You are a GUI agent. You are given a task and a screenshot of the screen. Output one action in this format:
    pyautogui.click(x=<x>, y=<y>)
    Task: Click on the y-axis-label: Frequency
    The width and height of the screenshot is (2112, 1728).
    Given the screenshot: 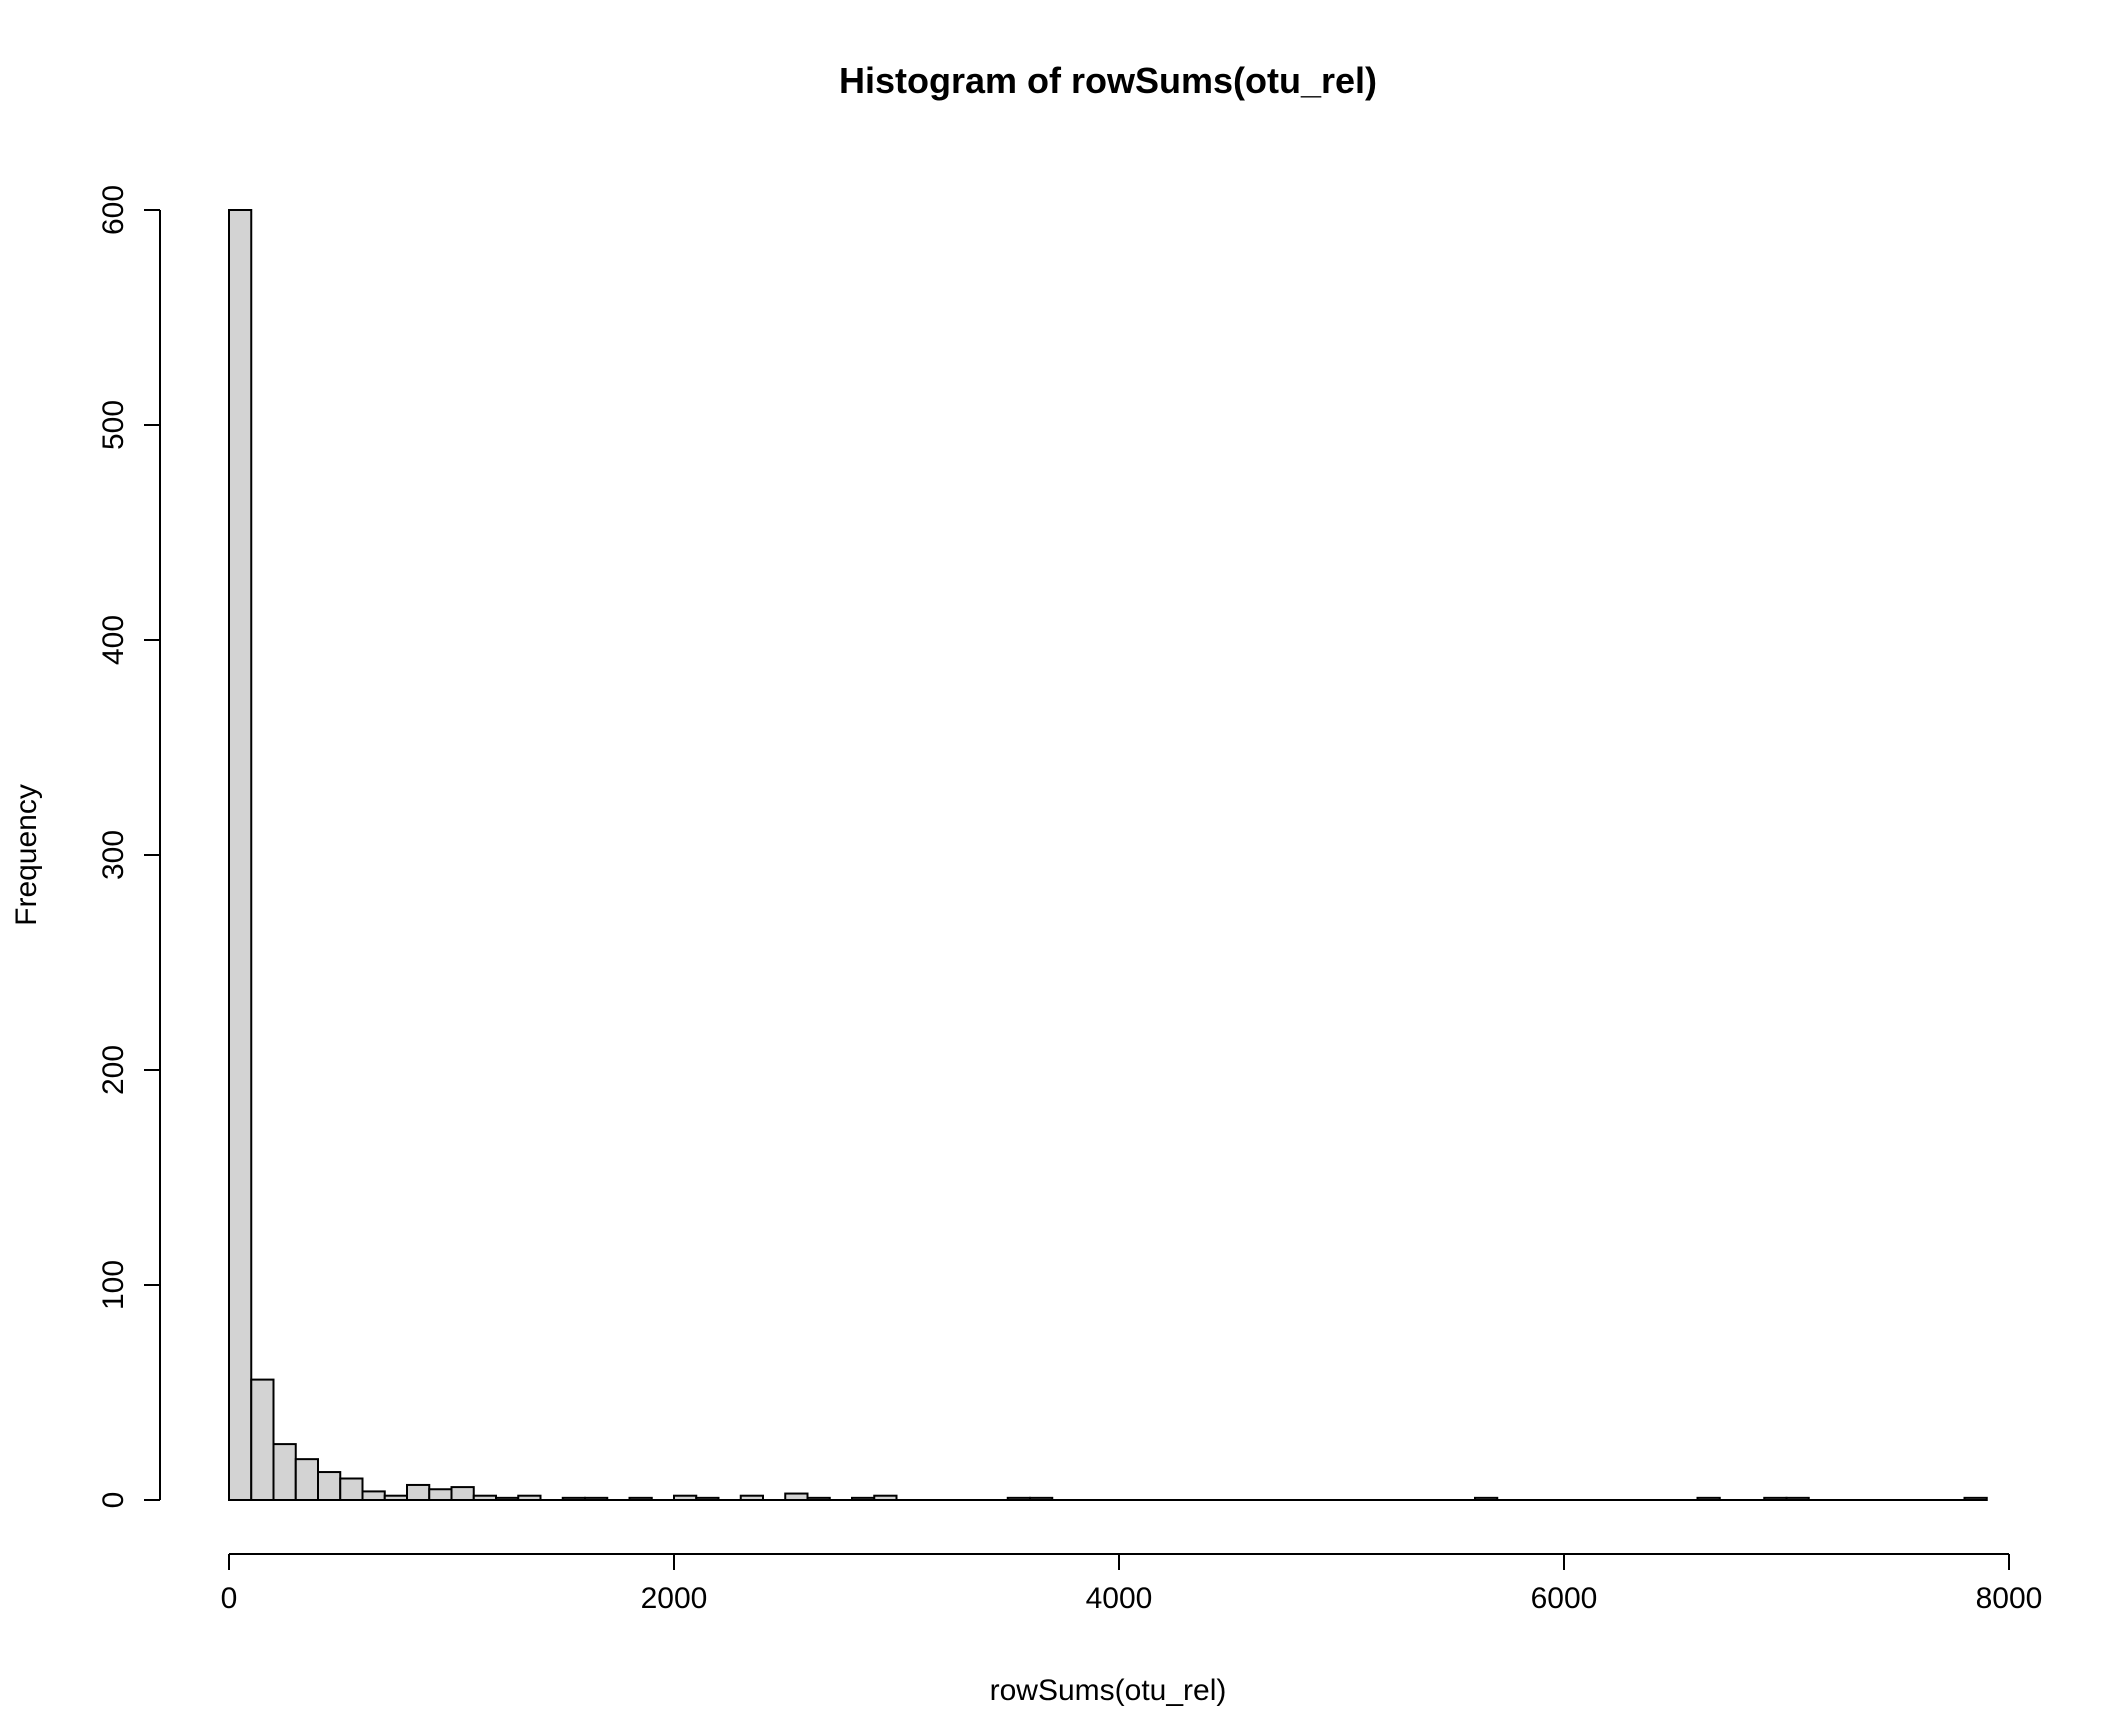 What is the action you would take?
    pyautogui.click(x=26, y=855)
    